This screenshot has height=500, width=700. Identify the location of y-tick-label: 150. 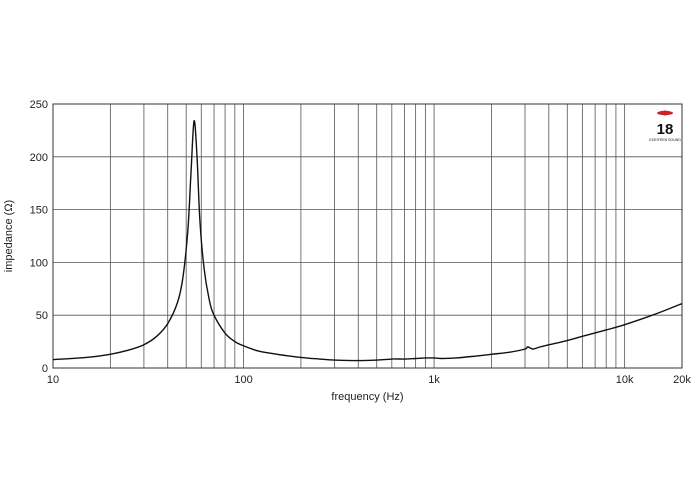
(39, 211).